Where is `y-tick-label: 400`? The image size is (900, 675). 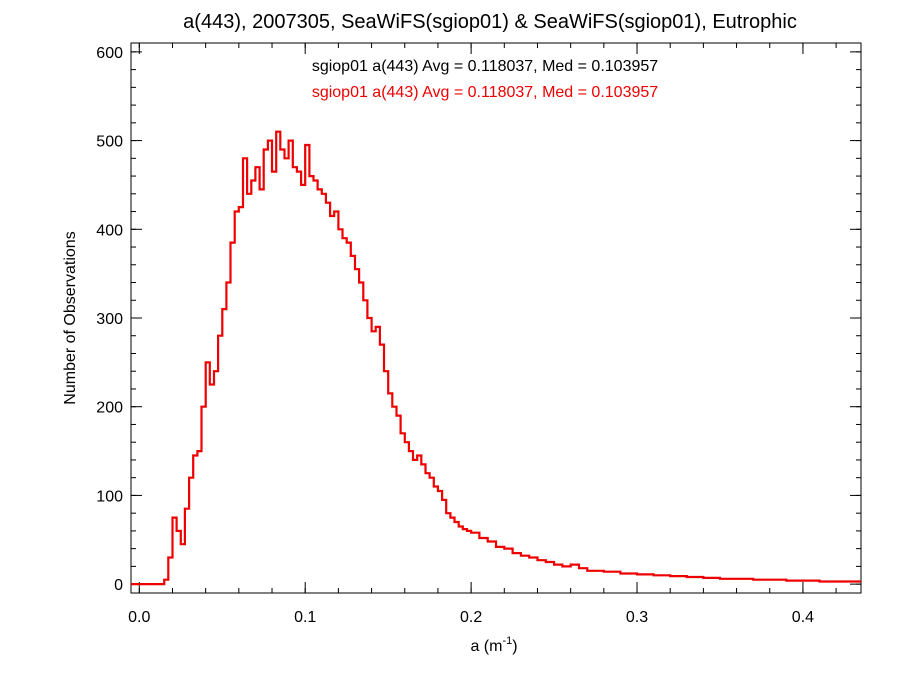
y-tick-label: 400 is located at coordinates (109, 230).